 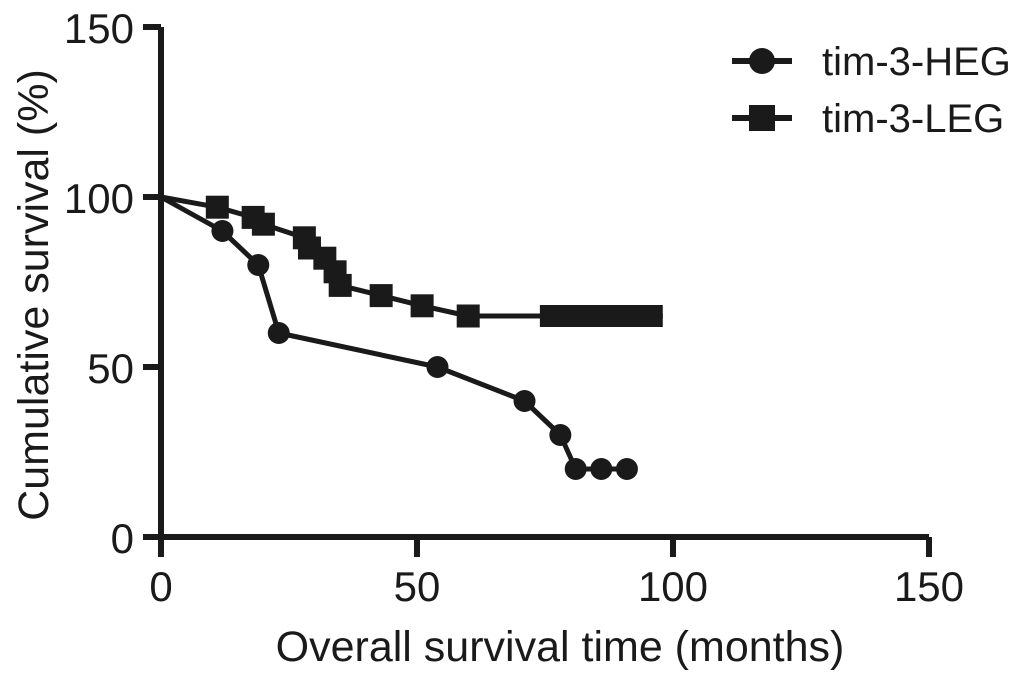 I want to click on y-tick-label: 0, so click(x=122, y=538).